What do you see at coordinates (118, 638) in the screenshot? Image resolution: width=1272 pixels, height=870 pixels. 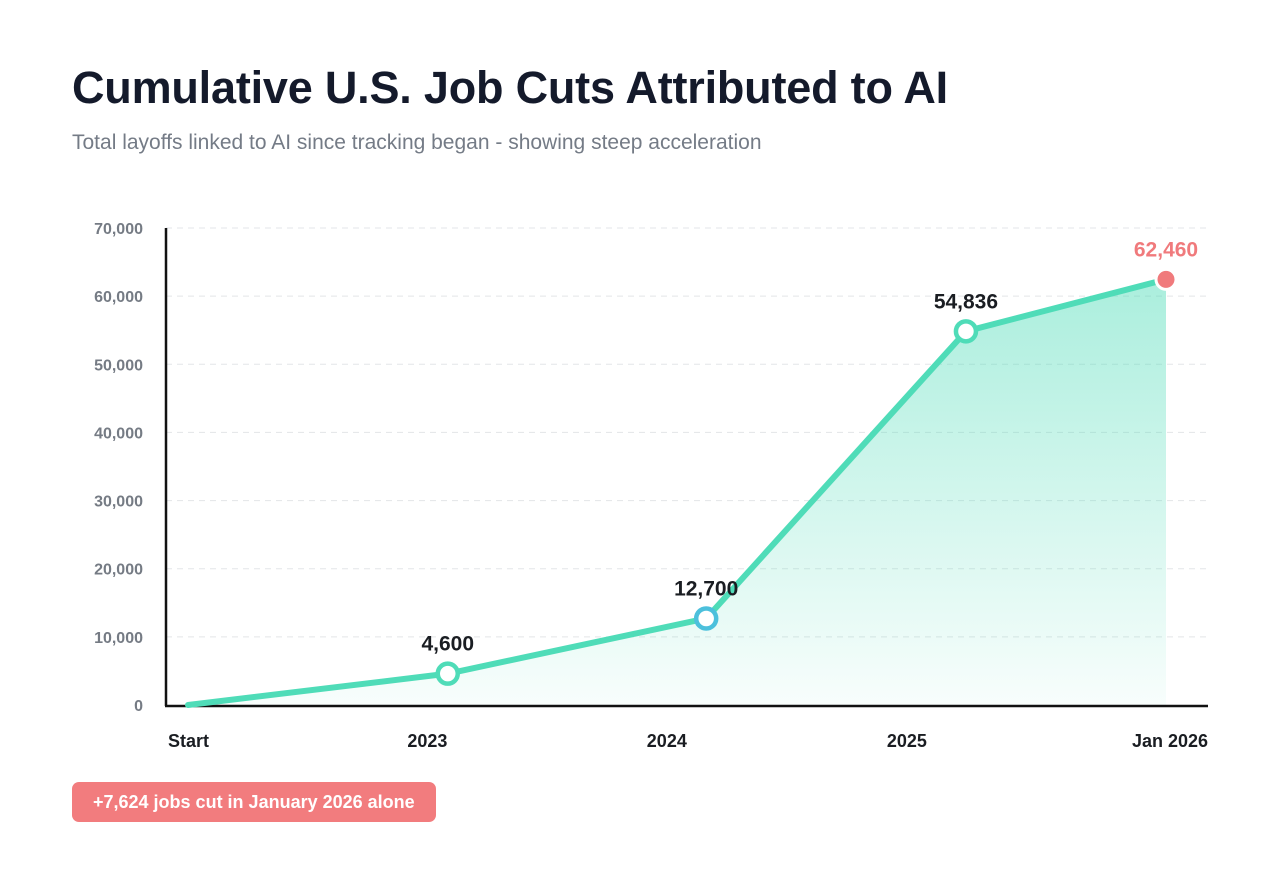 I see `y-tick-label-1: 10,000` at bounding box center [118, 638].